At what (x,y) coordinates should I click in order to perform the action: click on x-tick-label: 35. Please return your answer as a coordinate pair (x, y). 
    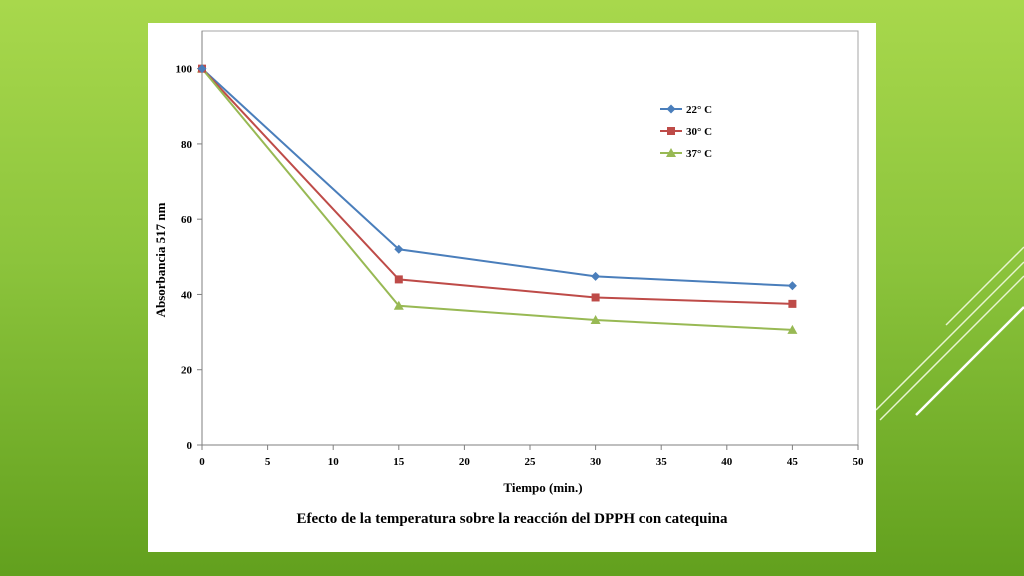
    Looking at the image, I should click on (662, 462).